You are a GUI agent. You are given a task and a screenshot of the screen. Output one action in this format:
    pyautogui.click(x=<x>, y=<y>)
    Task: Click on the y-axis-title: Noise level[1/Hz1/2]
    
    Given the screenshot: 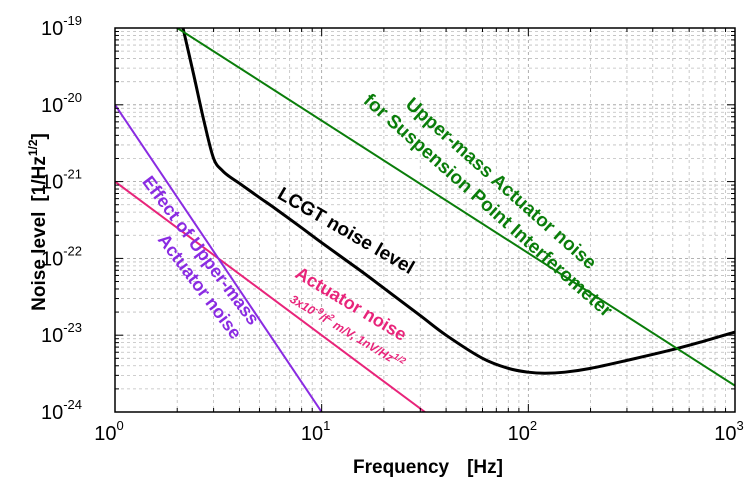 What is the action you would take?
    pyautogui.click(x=38, y=222)
    